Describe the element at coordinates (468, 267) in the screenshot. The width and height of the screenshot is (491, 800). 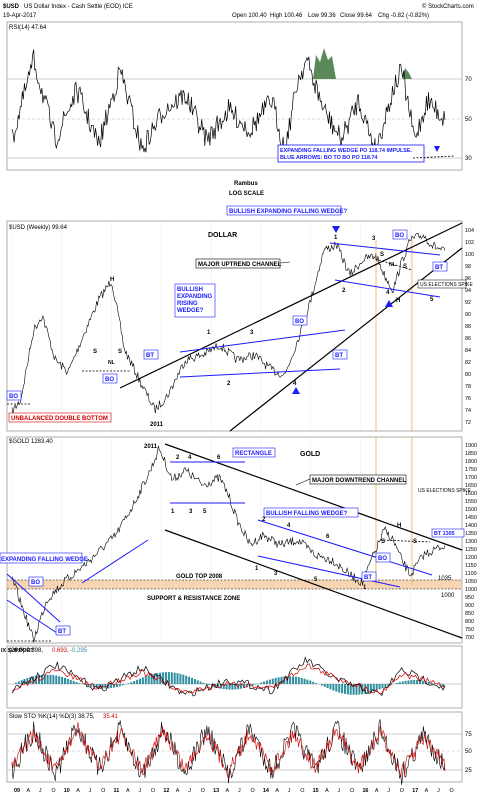
I see `usd-tick-98: 98` at that location.